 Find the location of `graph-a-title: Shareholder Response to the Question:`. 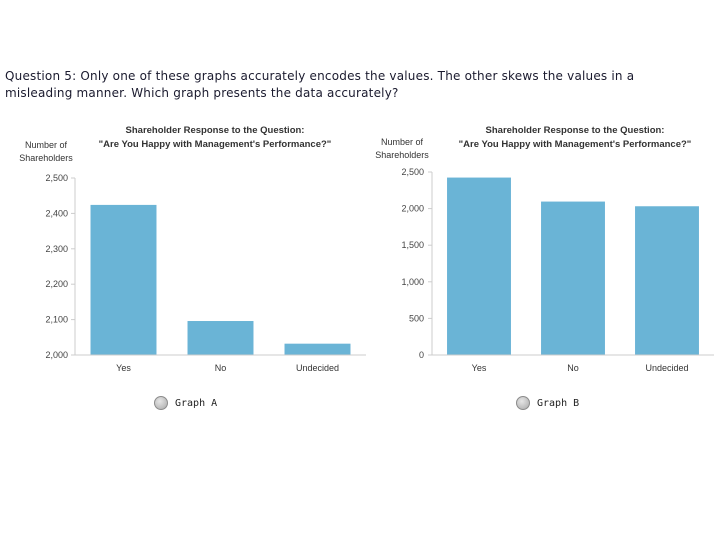

graph-a-title: Shareholder Response to the Question: is located at coordinates (215, 130).